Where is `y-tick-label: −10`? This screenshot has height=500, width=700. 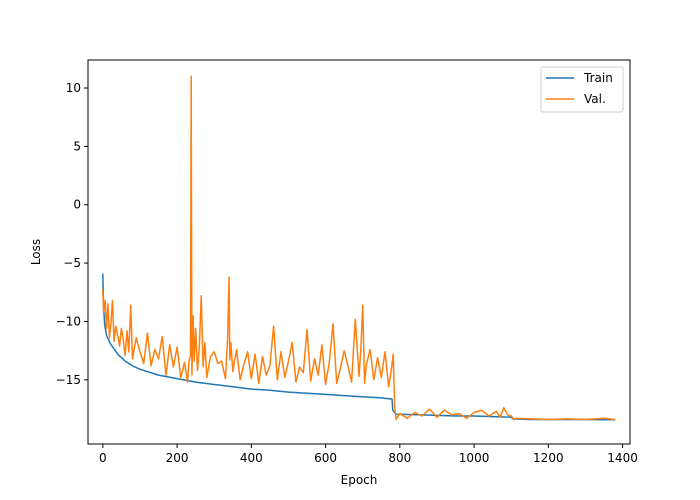
y-tick-label: −10 is located at coordinates (68, 321).